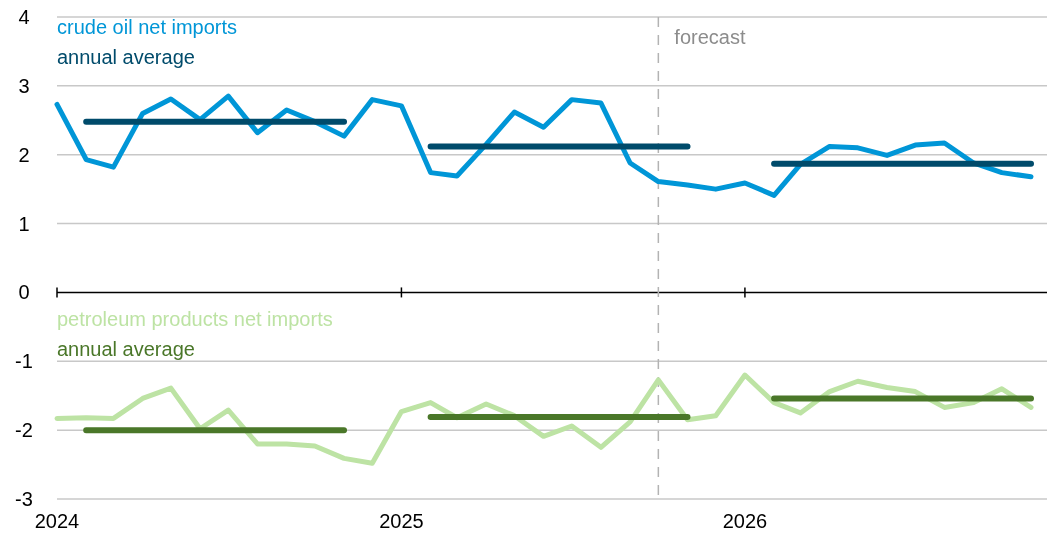 The height and width of the screenshot is (544, 1047). I want to click on y-tick-label: 0, so click(24, 292).